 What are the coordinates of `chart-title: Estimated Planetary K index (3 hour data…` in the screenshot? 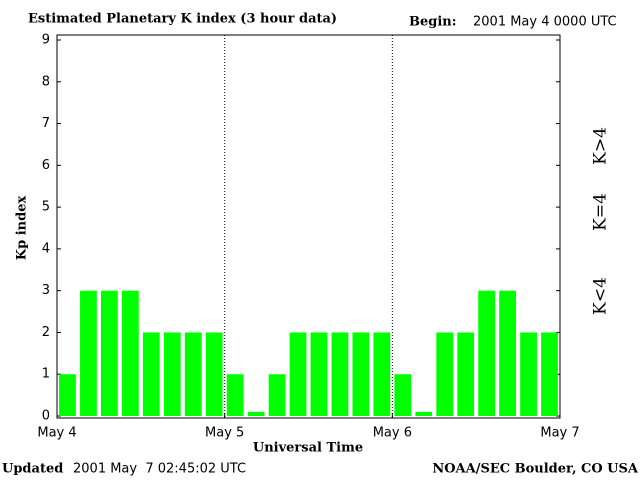 It's located at (182, 19).